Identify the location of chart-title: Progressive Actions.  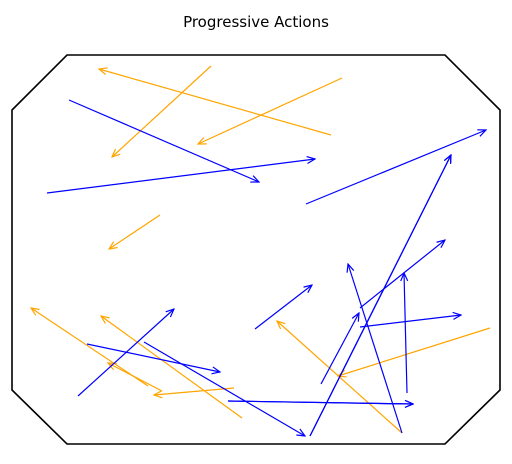
(256, 22).